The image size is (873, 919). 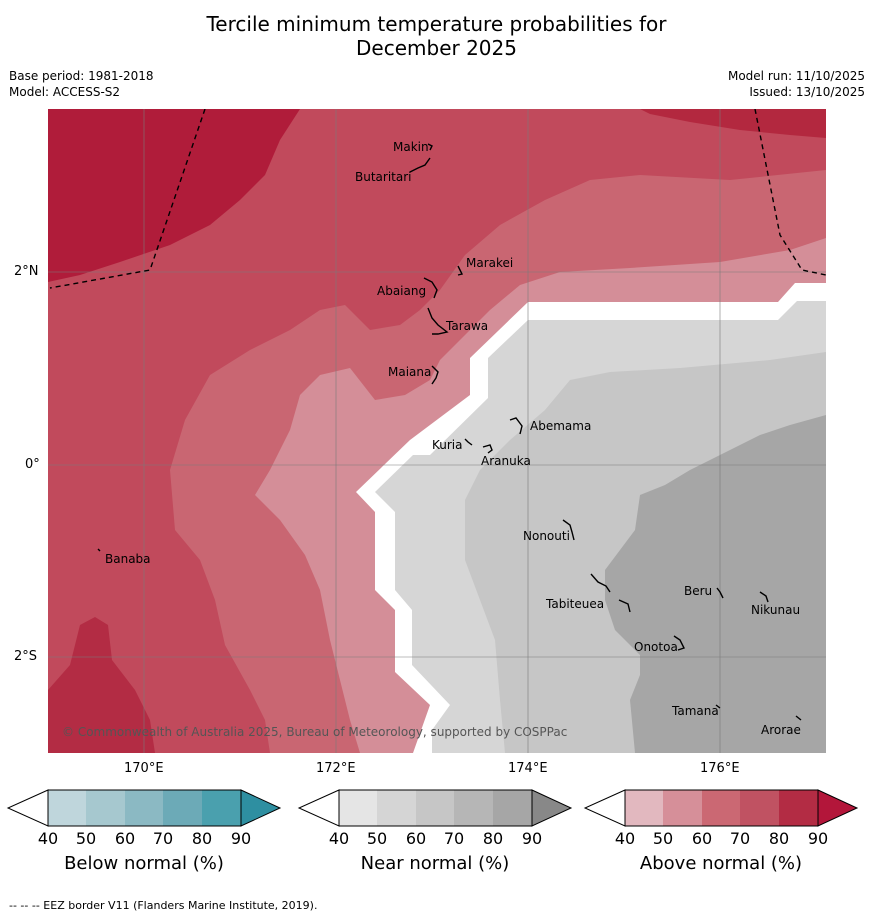 What do you see at coordinates (377, 838) in the screenshot?
I see `tick-near-50: 50` at bounding box center [377, 838].